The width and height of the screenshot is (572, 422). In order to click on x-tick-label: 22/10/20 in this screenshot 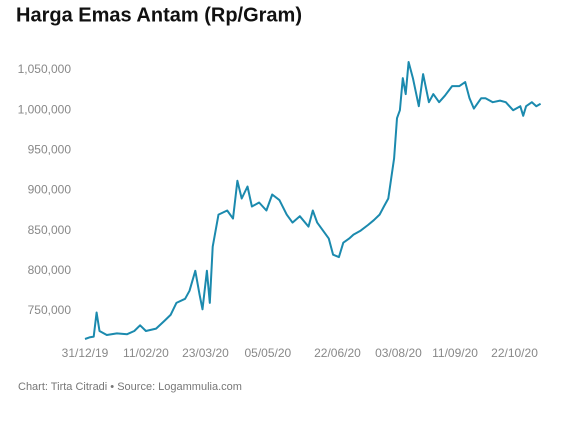, I will do `click(514, 353)`.